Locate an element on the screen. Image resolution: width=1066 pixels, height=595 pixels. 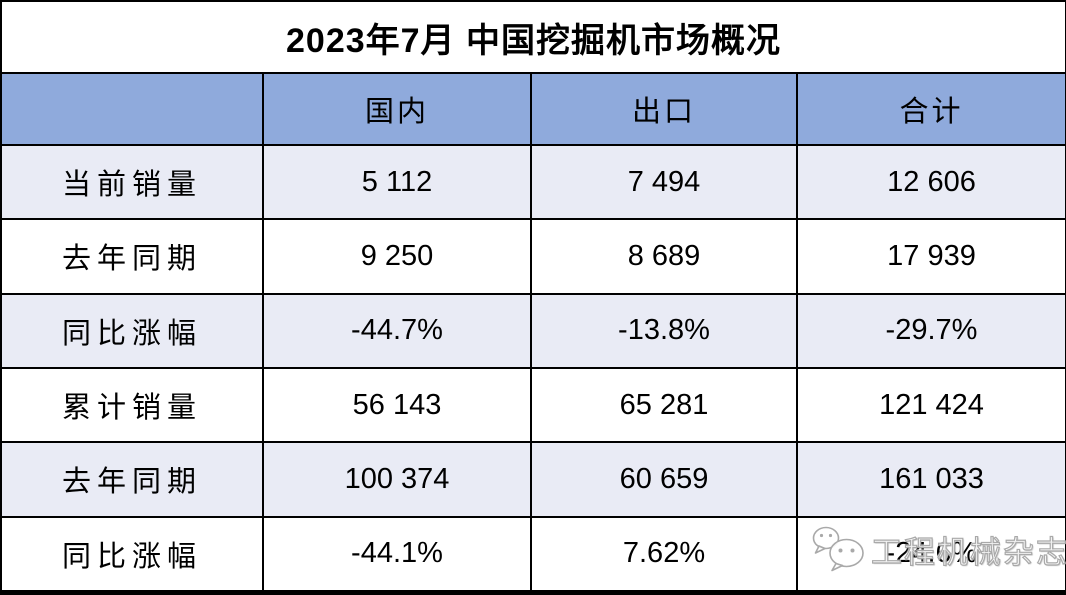
row-label: 当前销量 is located at coordinates (132, 182).